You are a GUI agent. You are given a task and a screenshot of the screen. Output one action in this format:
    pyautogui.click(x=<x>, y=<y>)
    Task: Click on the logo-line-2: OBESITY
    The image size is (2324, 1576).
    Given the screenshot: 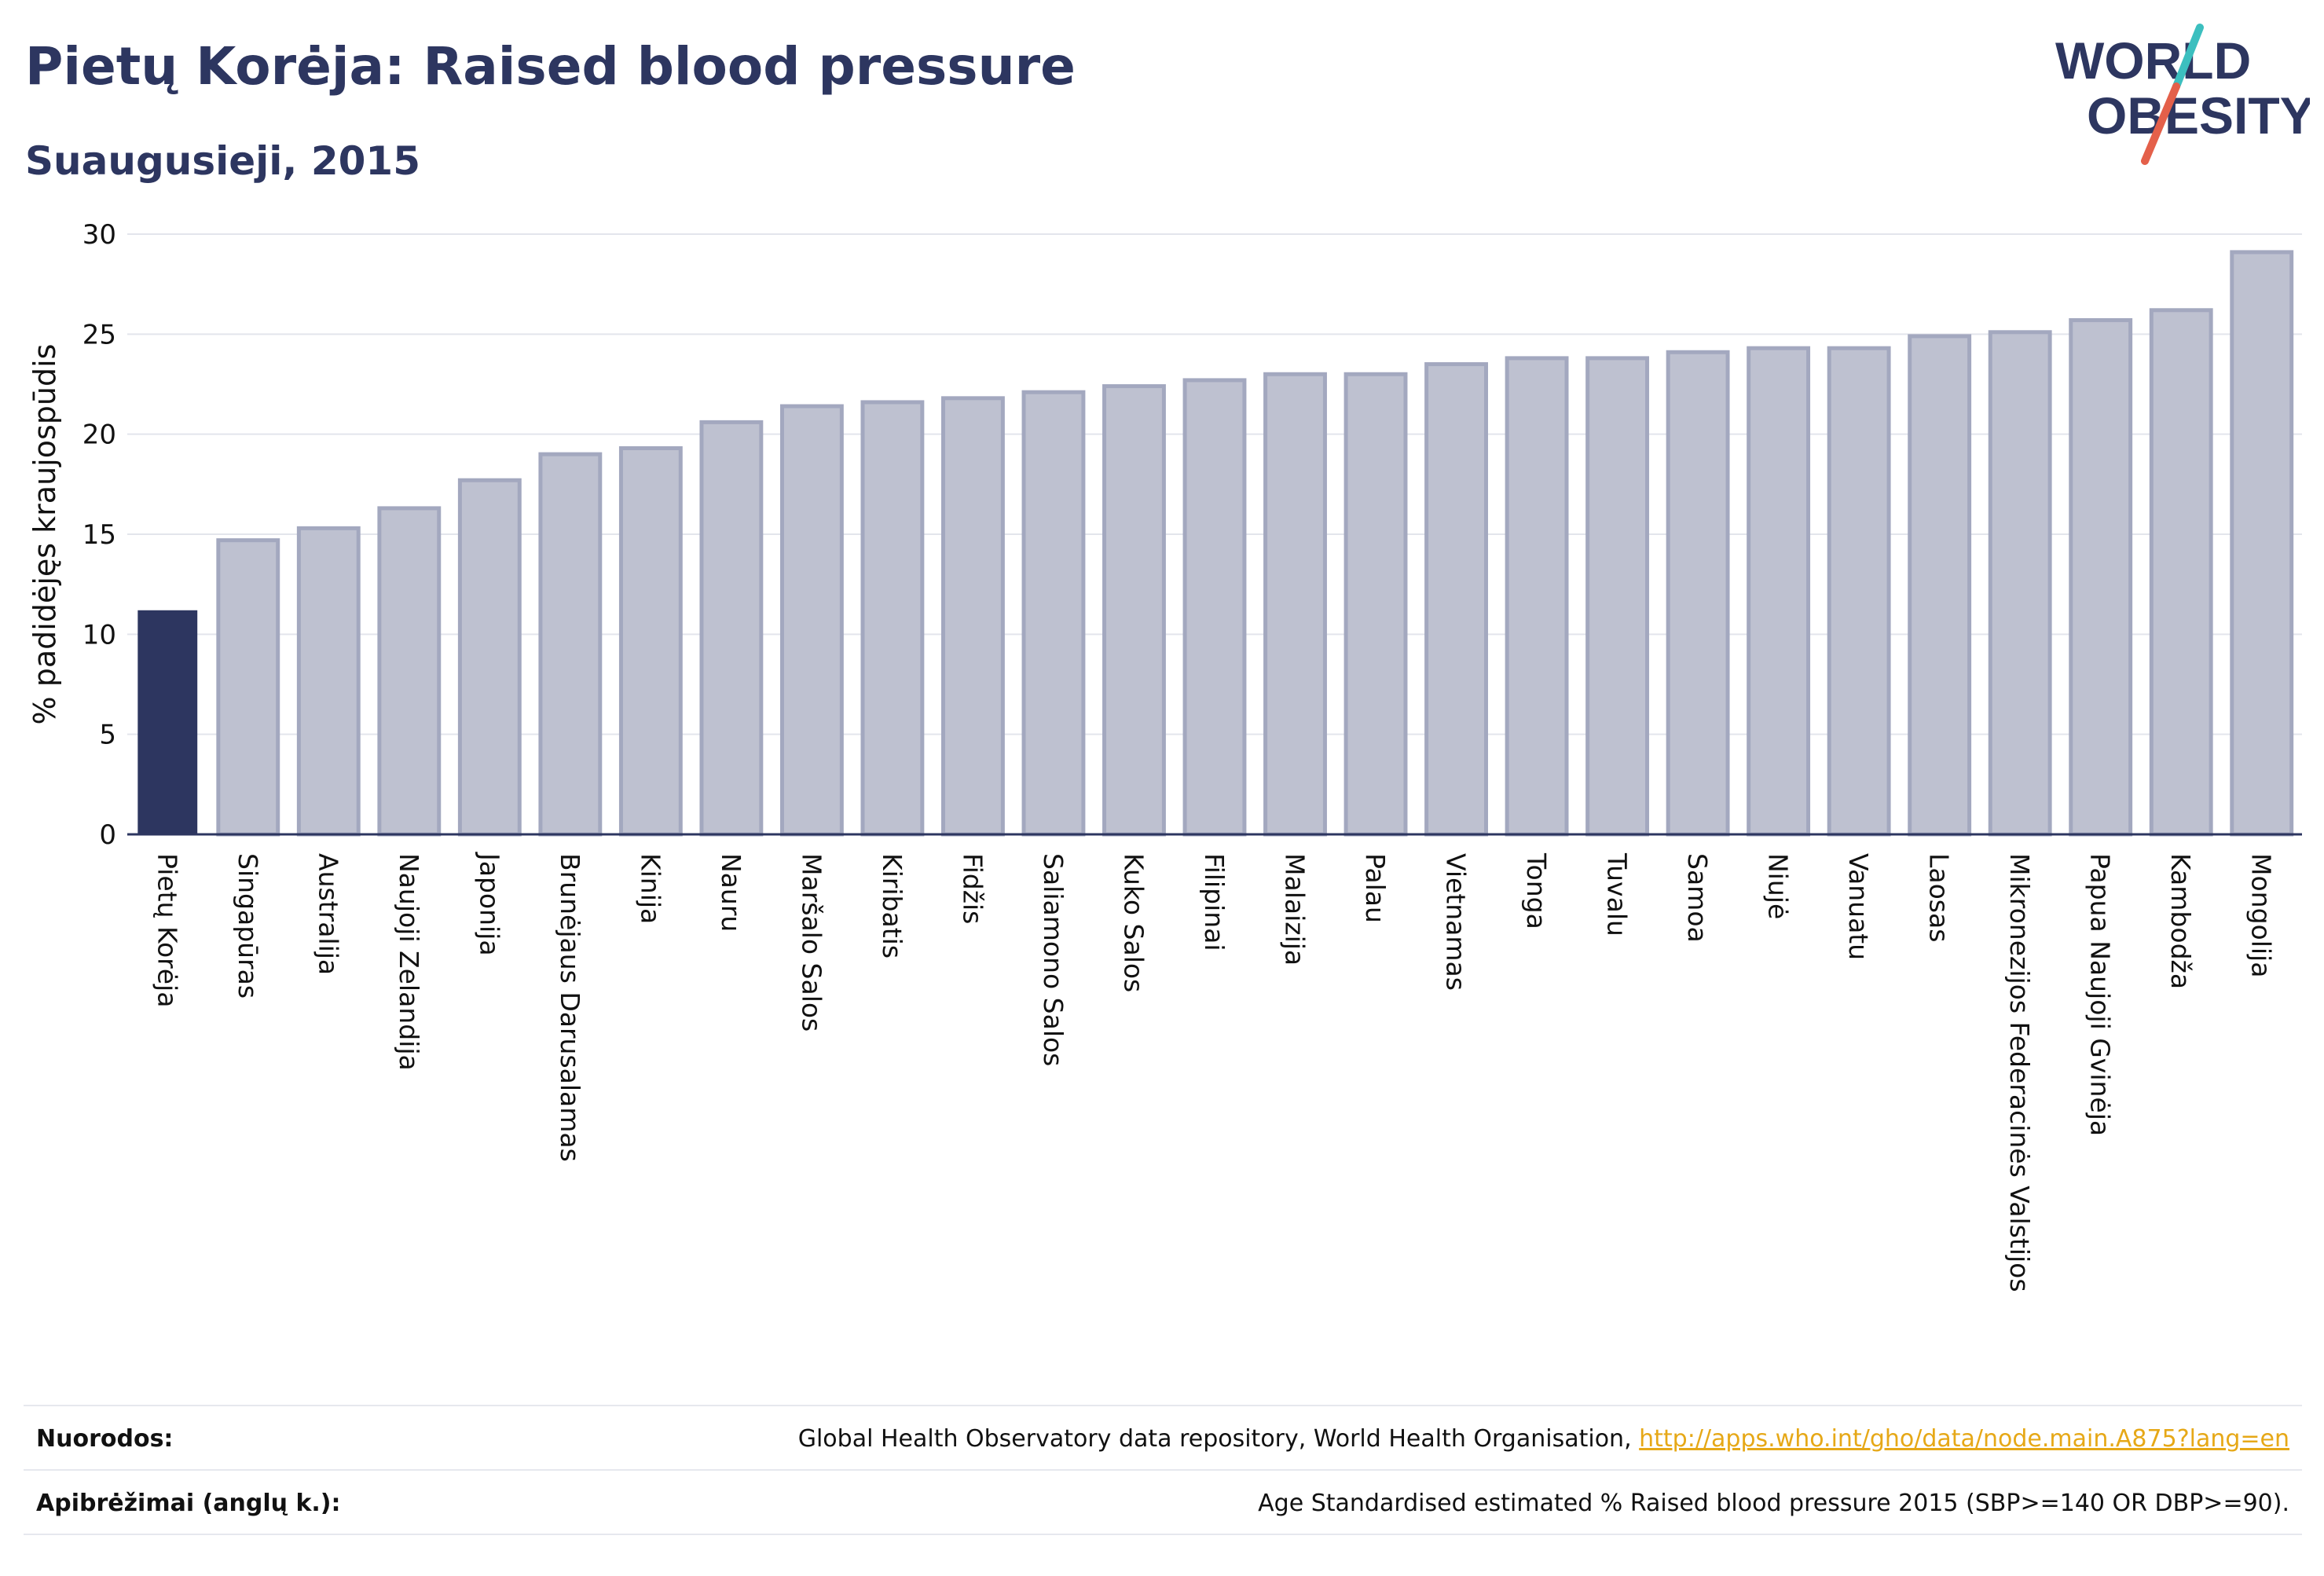 What is the action you would take?
    pyautogui.click(x=2198, y=115)
    